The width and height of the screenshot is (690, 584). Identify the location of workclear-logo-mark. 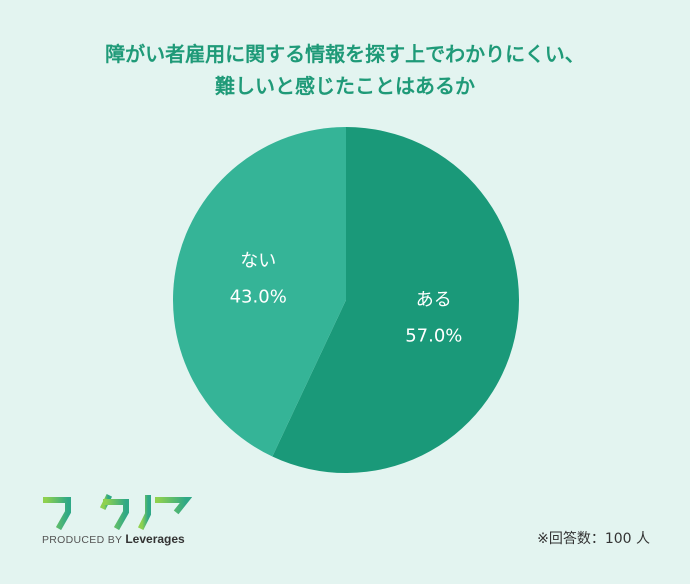
(117, 512).